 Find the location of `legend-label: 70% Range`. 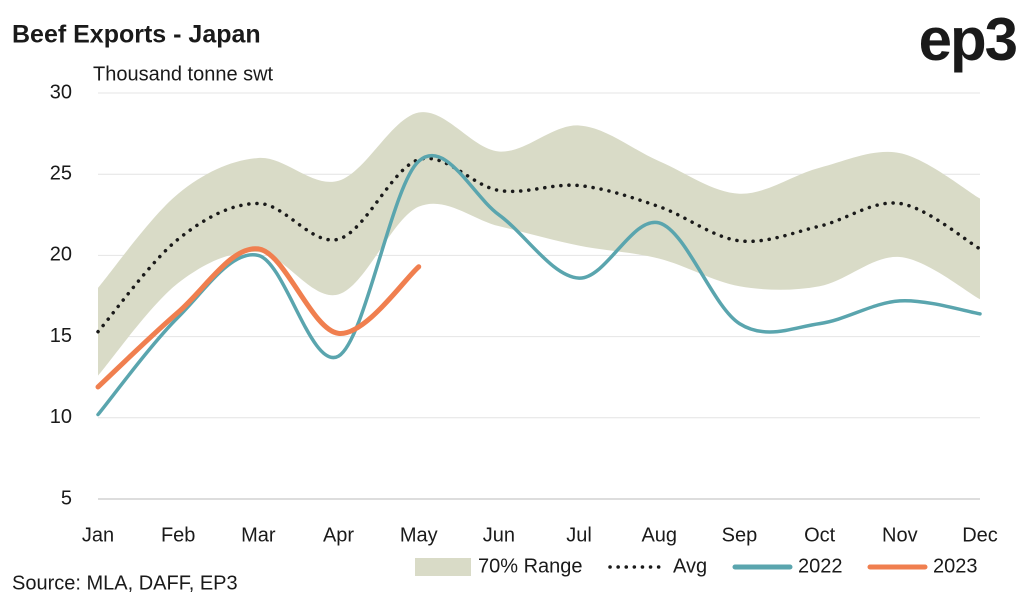

legend-label: 70% Range is located at coordinates (530, 566).